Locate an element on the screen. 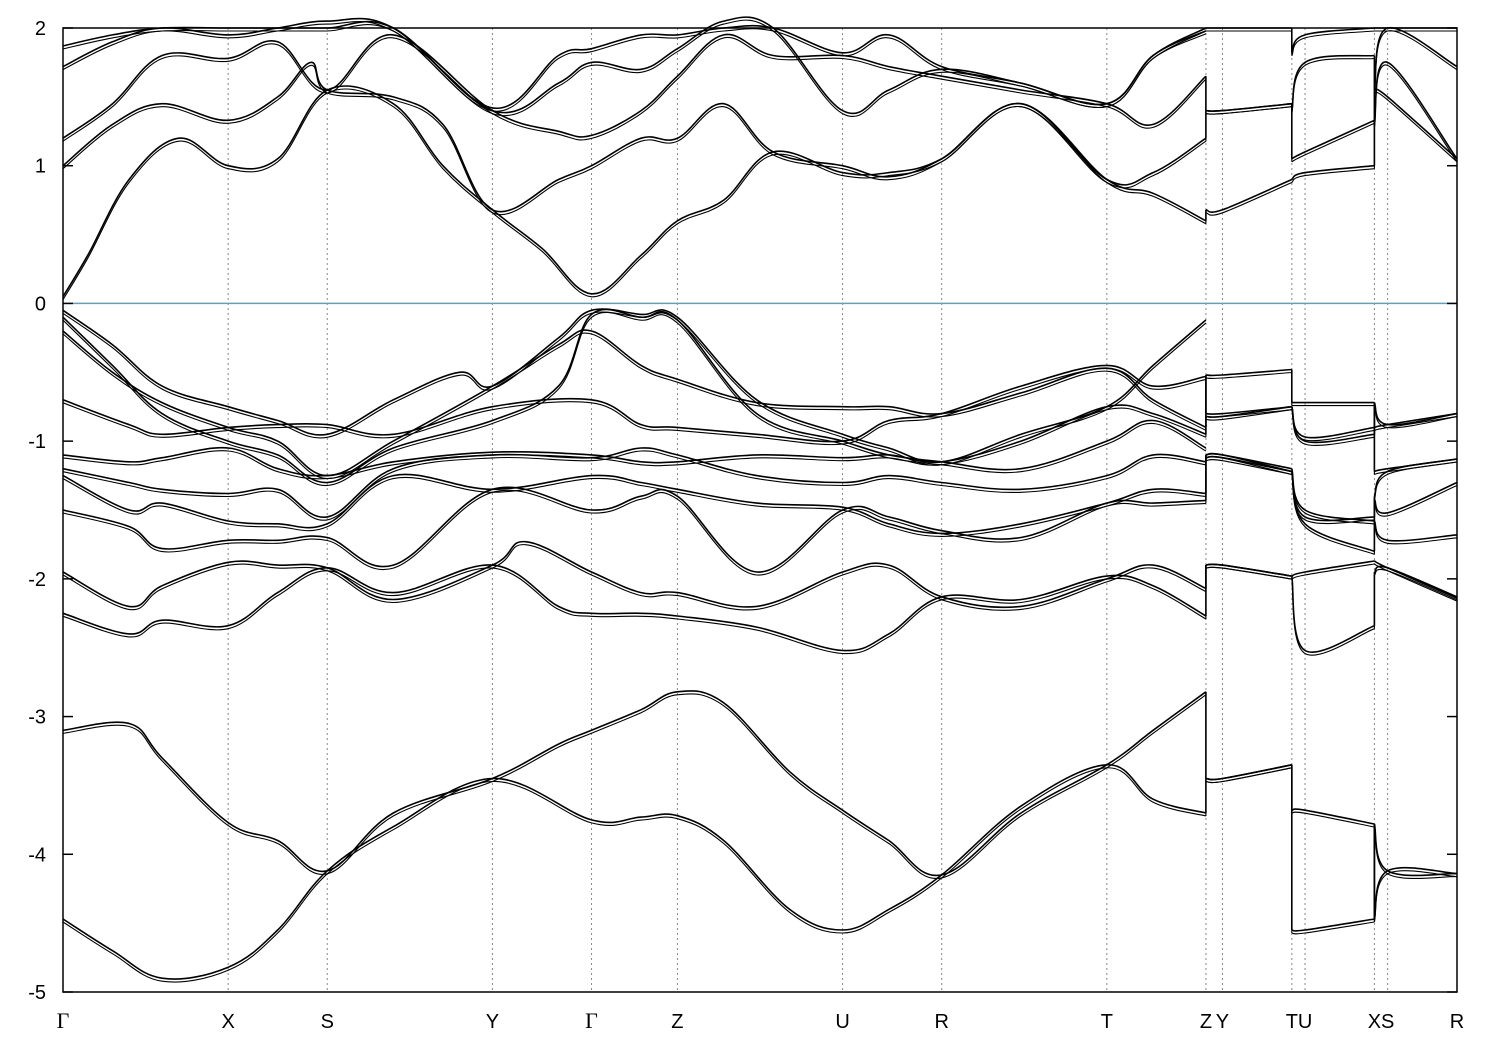  band-line-12-pair is located at coordinates (634, 399).